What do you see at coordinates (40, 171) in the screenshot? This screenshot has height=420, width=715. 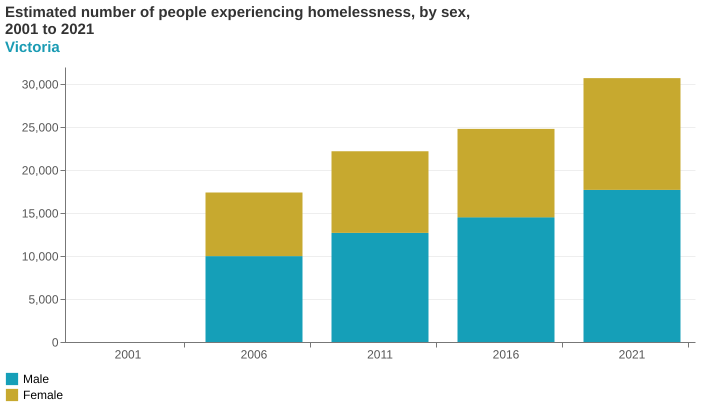 I see `y-tick-label: 20,000` at bounding box center [40, 171].